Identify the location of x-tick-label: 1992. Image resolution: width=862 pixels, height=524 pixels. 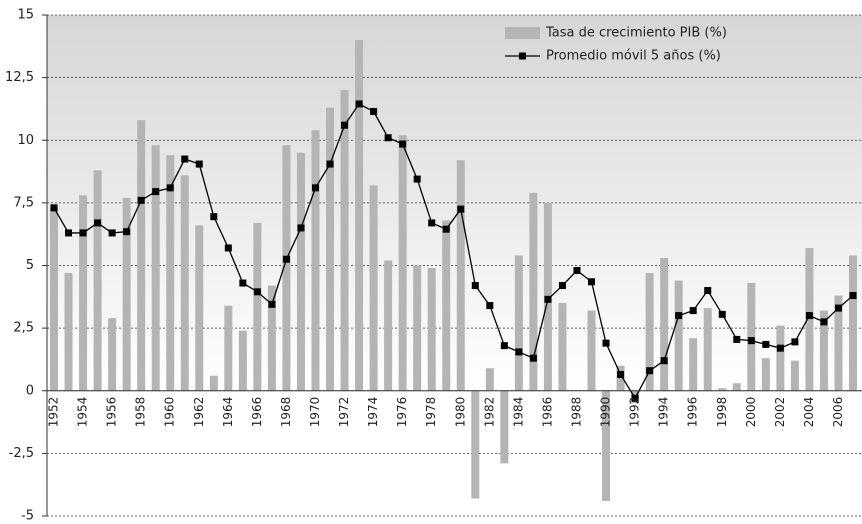
(635, 412).